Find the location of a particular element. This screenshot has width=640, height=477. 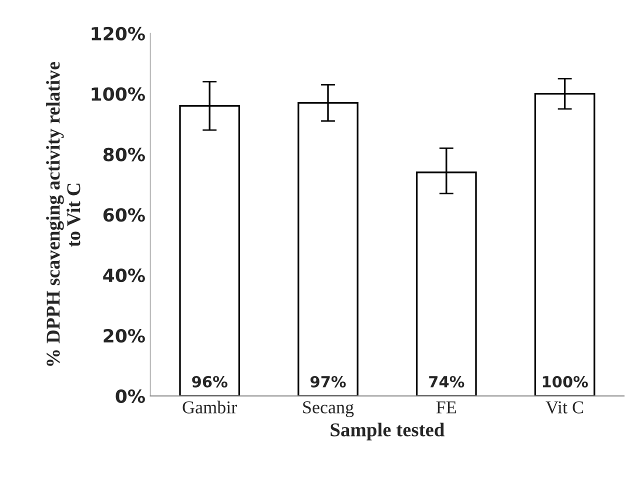

x-tick-label: Secang is located at coordinates (328, 409).